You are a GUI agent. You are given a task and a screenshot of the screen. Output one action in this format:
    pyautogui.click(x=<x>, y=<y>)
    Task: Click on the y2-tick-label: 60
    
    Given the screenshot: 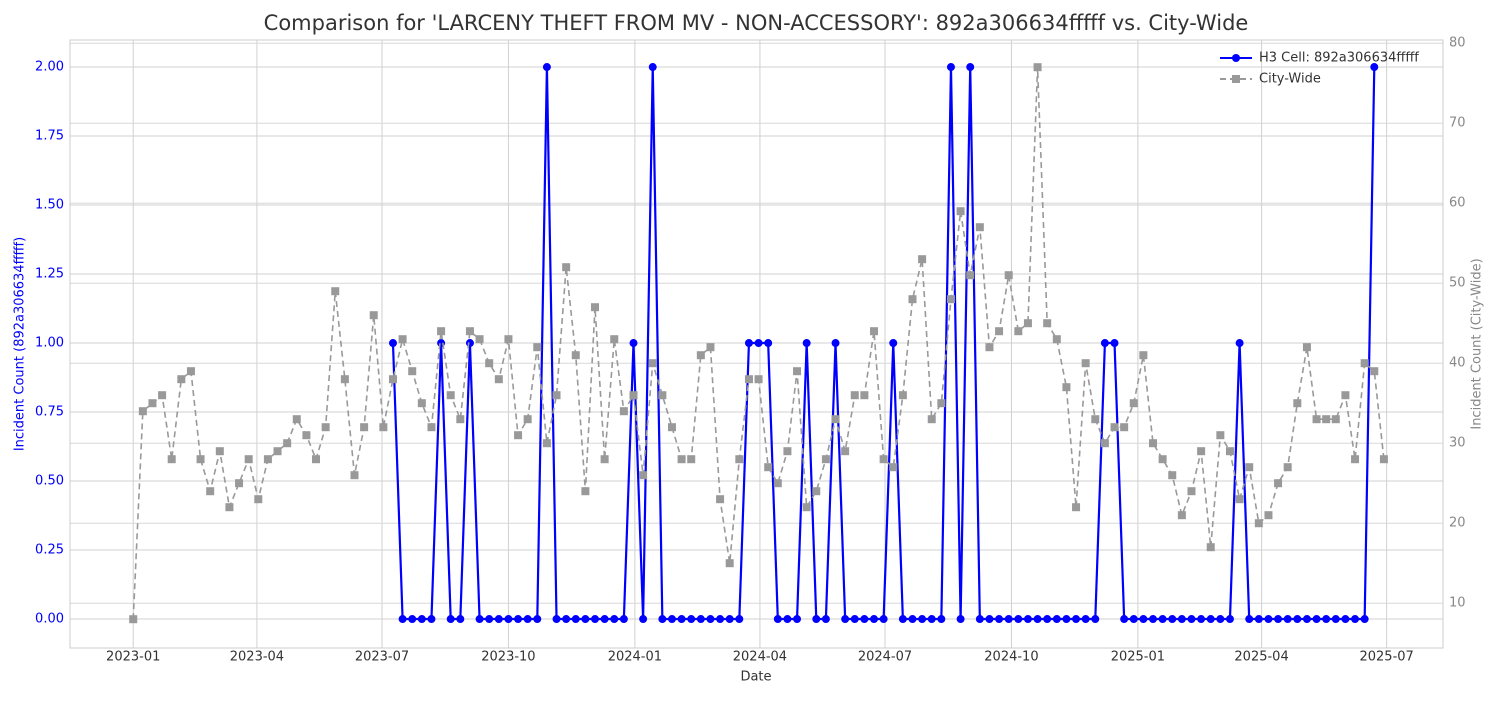 What is the action you would take?
    pyautogui.click(x=1457, y=203)
    